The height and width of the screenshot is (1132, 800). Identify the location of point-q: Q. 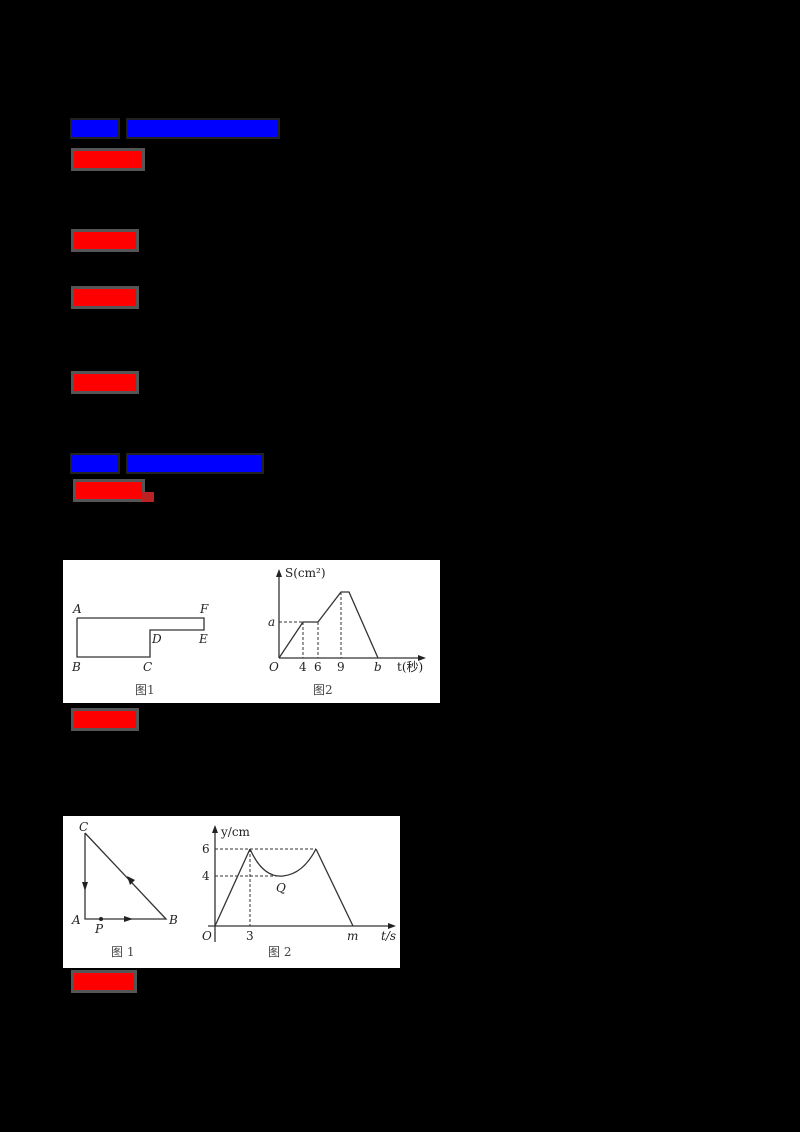
(281, 888).